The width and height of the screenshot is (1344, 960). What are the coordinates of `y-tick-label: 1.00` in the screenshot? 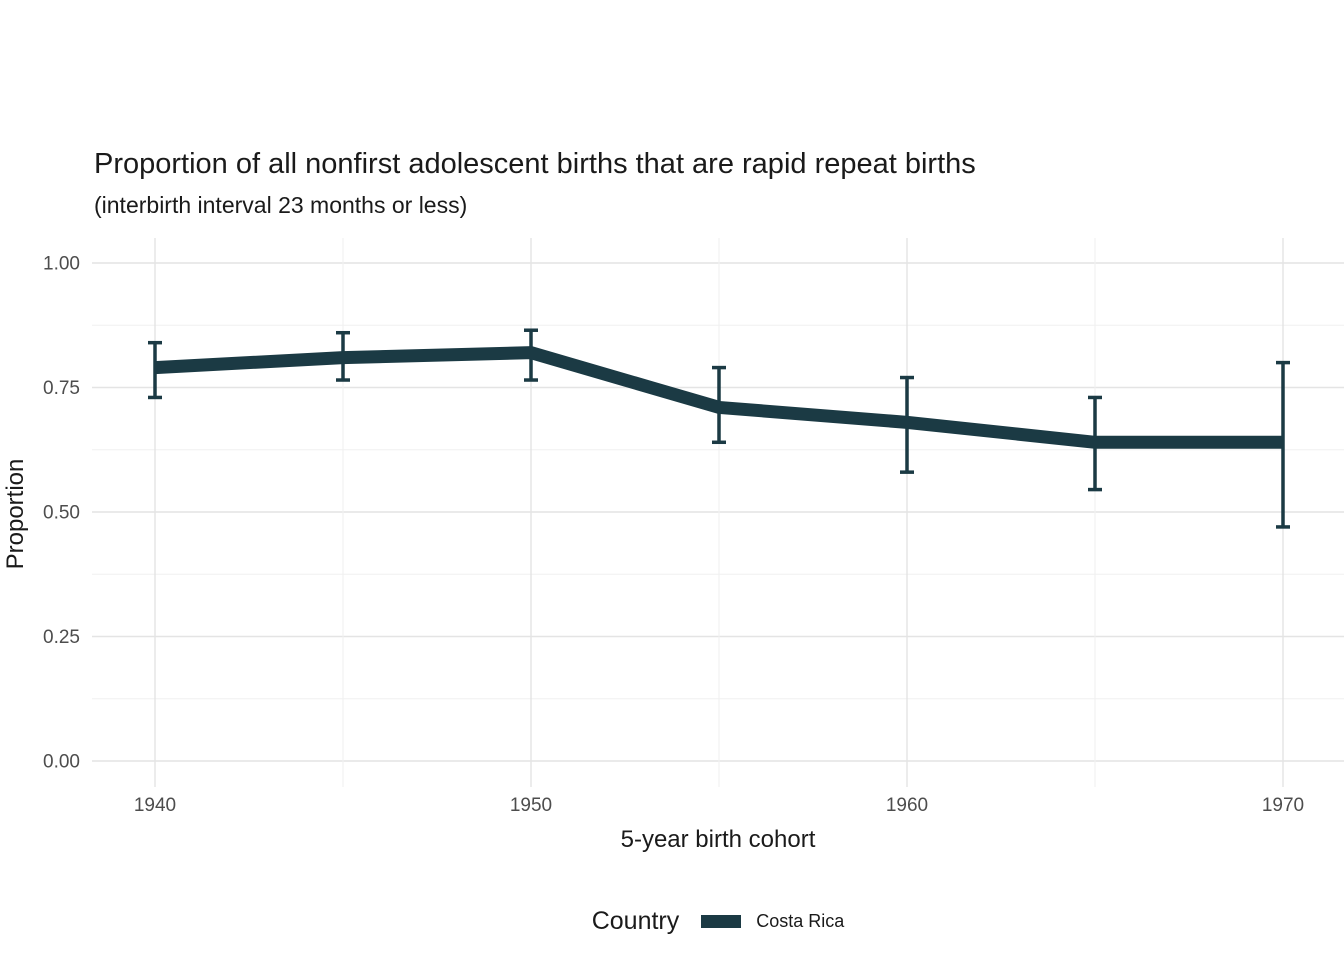 It's located at (61, 264).